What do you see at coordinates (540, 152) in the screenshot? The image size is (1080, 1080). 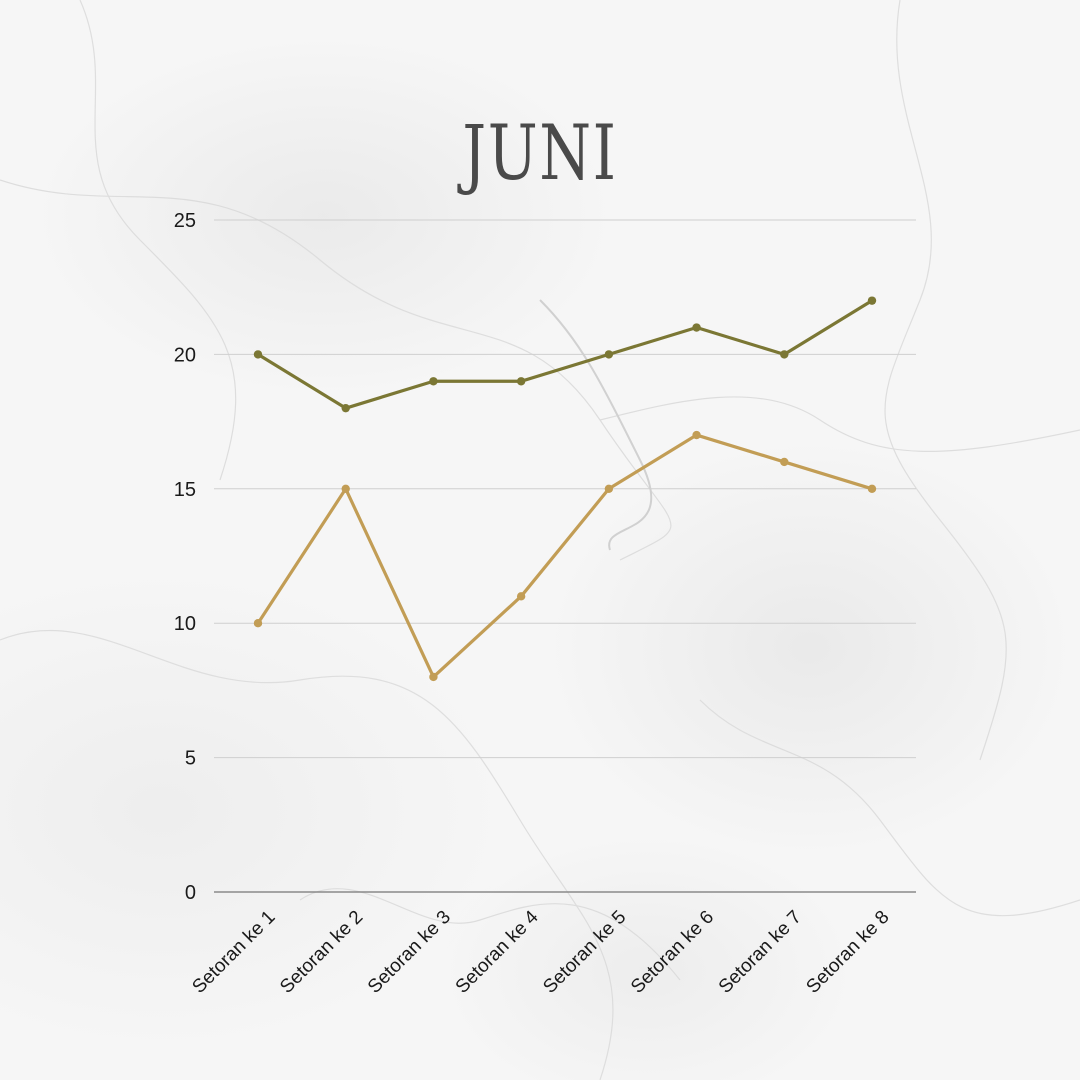 I see `chart-title: JUNI` at bounding box center [540, 152].